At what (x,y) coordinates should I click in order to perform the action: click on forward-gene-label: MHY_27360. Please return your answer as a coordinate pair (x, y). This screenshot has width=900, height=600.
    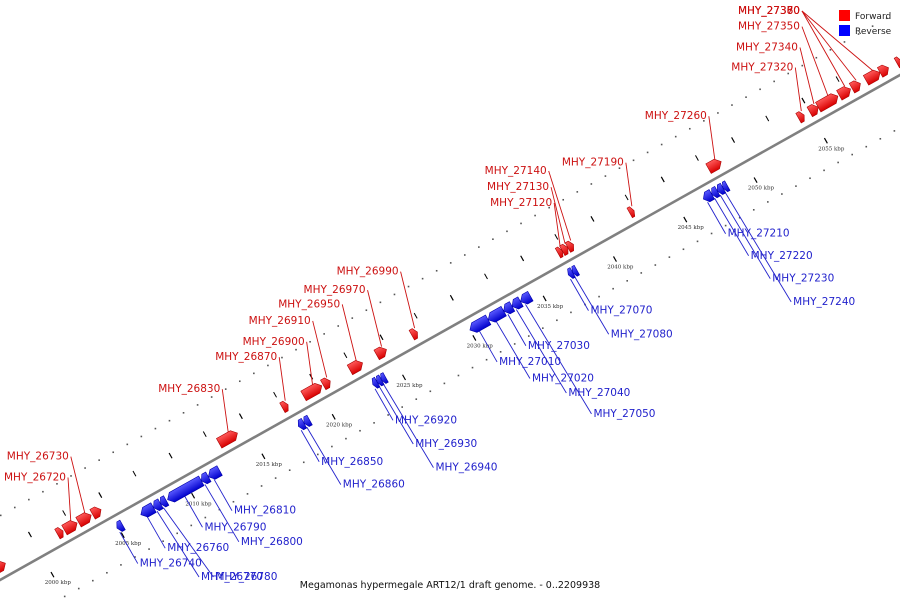
    Looking at the image, I should click on (769, 11).